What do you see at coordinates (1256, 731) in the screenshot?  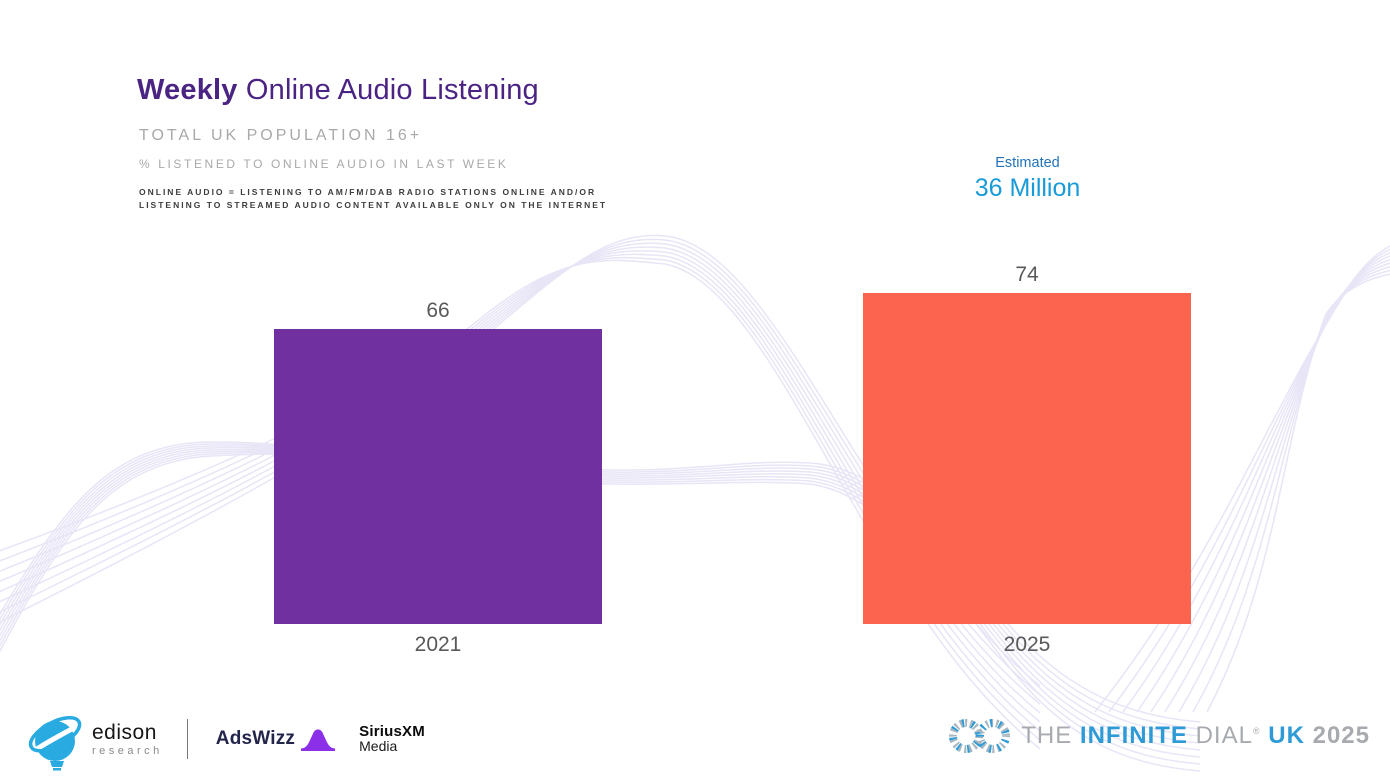 I see `id-registered-mark: ®` at bounding box center [1256, 731].